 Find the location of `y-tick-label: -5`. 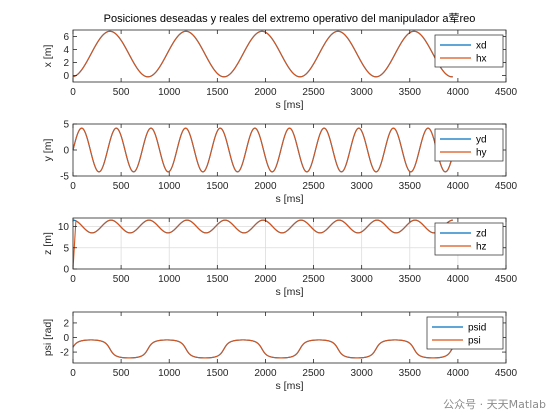

y-tick-label: -5 is located at coordinates (64, 177).